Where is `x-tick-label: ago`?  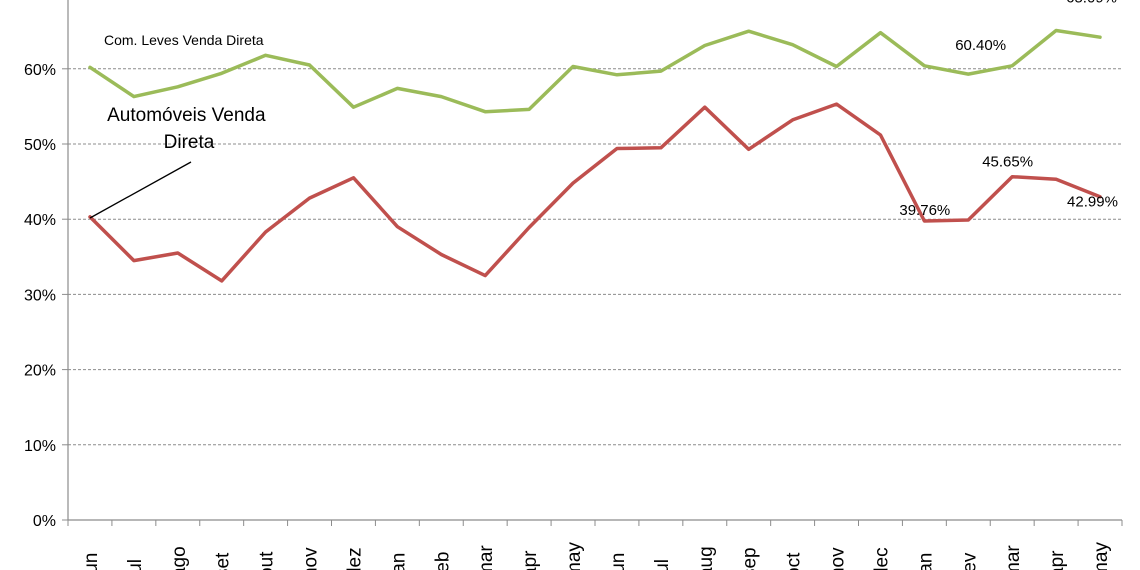
x-tick-label: ago is located at coordinates (179, 558).